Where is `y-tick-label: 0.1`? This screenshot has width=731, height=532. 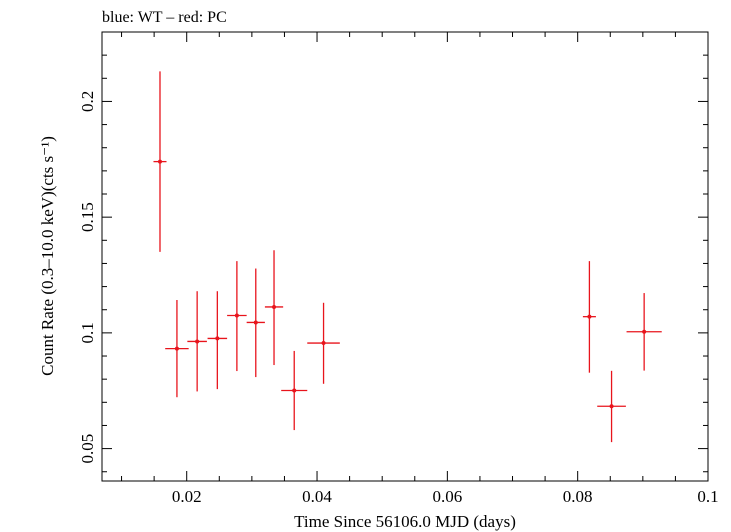 y-tick-label: 0.1 is located at coordinates (87, 332).